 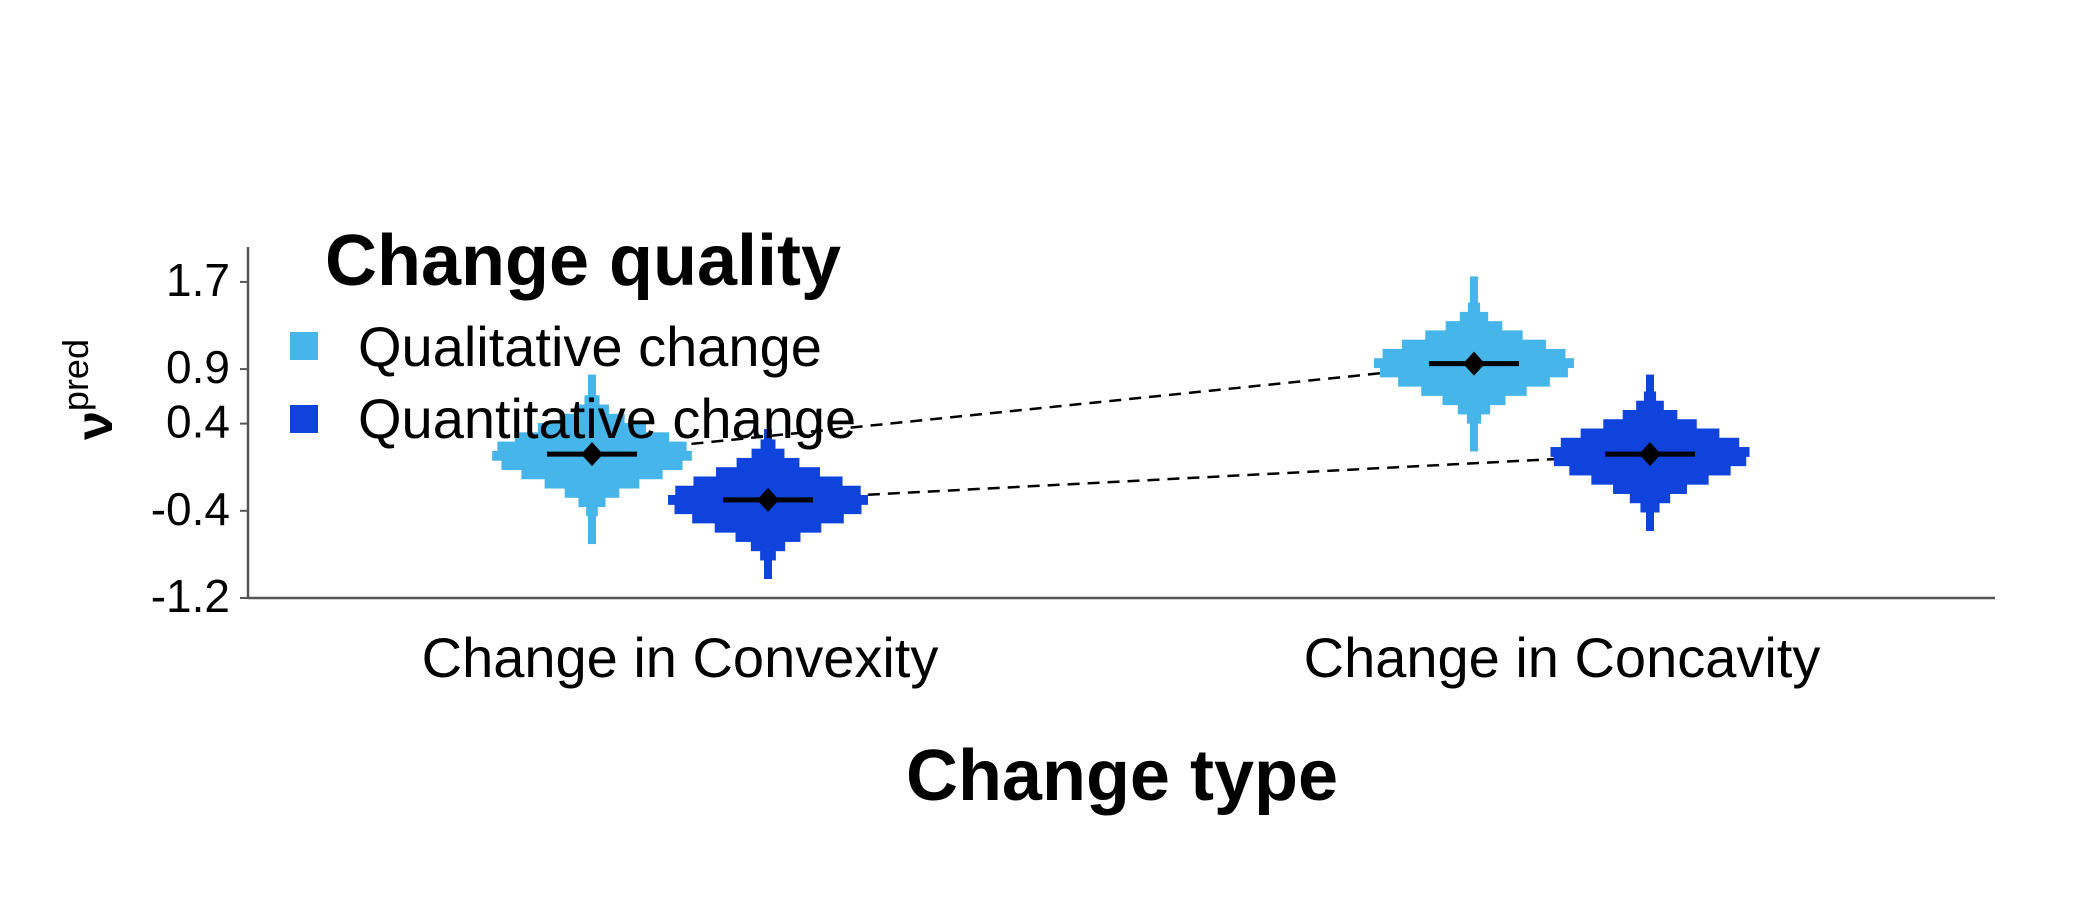 I want to click on svg-text: νpred, so click(x=89, y=389).